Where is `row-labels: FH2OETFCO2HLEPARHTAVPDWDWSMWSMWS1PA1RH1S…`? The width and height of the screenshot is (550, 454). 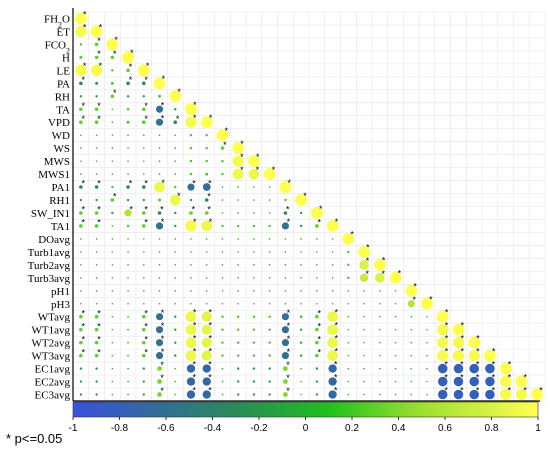 row-labels: FH2OETFCO2HLEPARHTAVPDWDWSMWSMWS1PA1RH1S… is located at coordinates (49, 207).